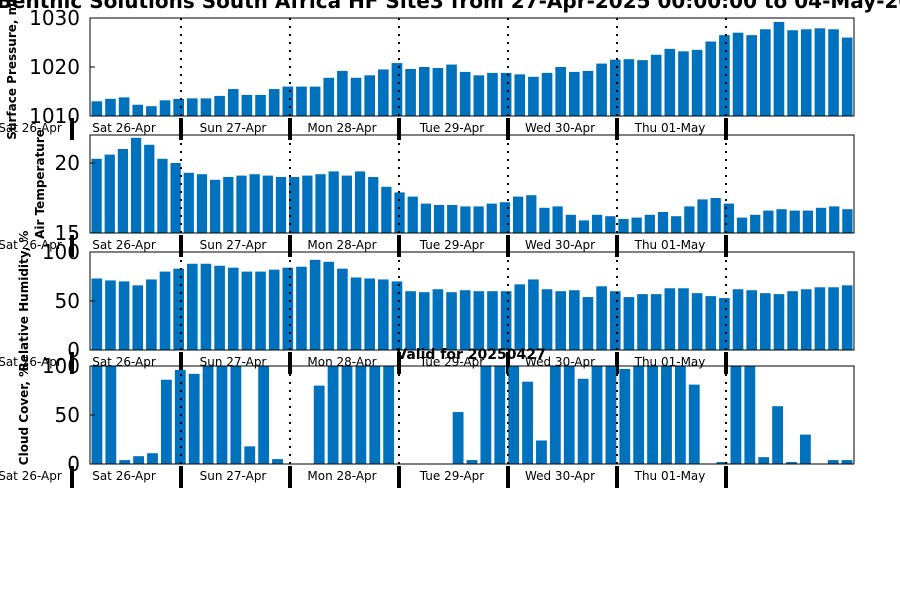 The image size is (900, 600). Describe the element at coordinates (67, 233) in the screenshot. I see `y-tick-label: 15` at that location.